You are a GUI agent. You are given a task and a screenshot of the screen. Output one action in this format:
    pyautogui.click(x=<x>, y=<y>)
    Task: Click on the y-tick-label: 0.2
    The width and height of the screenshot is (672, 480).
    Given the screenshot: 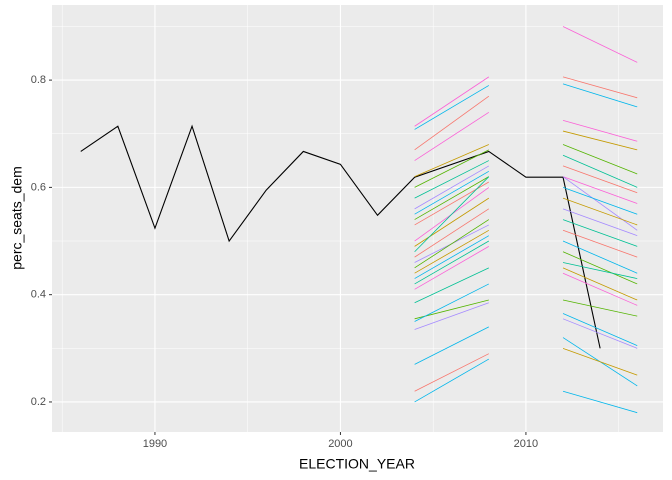 What is the action you would take?
    pyautogui.click(x=38, y=402)
    